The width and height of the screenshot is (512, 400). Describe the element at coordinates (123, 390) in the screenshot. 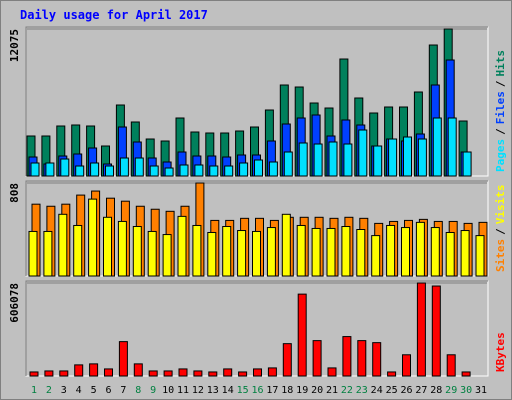

I see `x-tick-label: 7` at that location.